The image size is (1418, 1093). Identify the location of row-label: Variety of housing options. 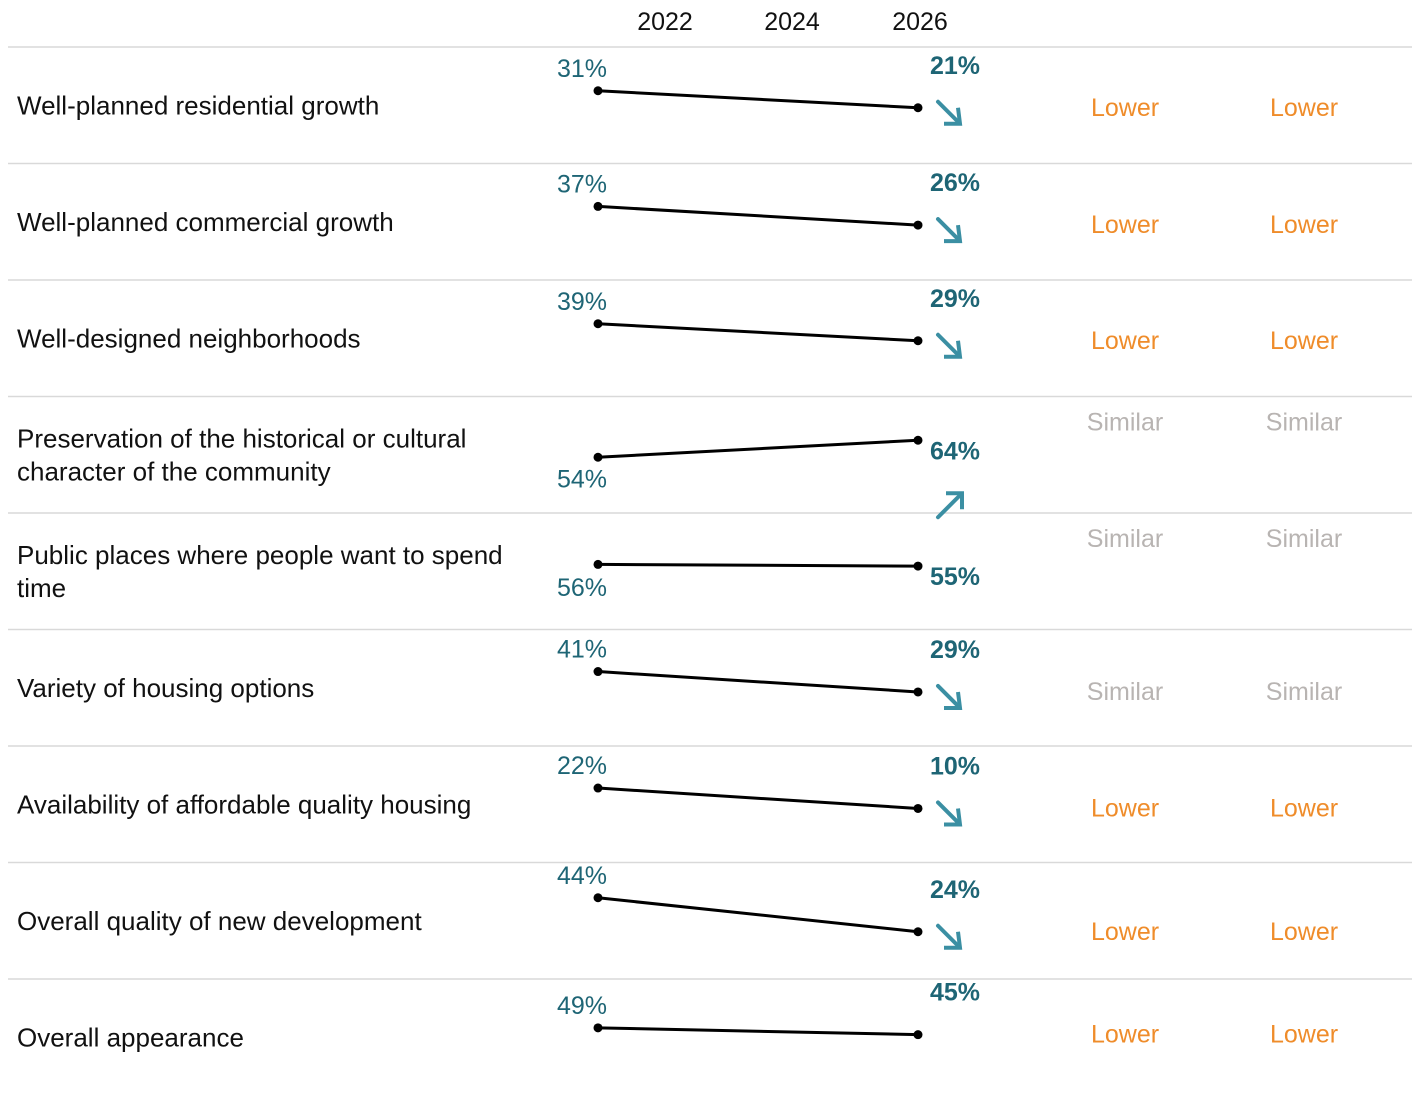
(165, 688).